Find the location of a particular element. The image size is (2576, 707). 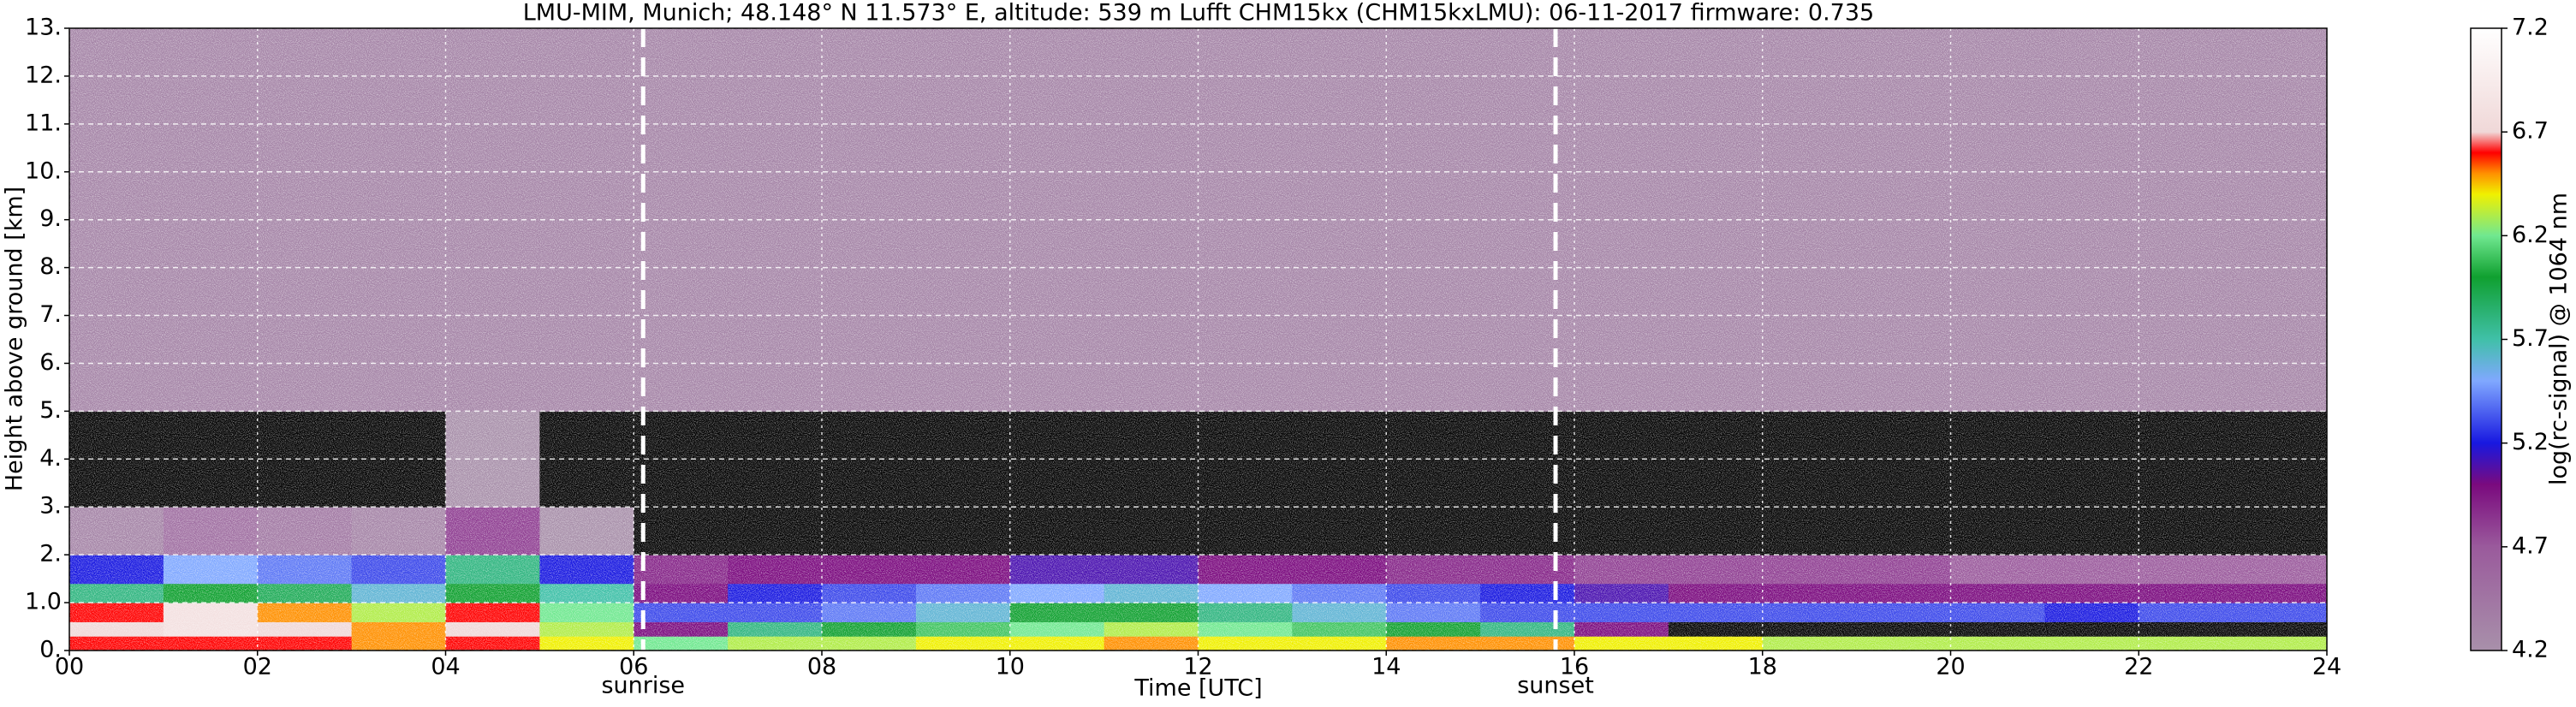

x-tick-label: 18 is located at coordinates (1763, 667).